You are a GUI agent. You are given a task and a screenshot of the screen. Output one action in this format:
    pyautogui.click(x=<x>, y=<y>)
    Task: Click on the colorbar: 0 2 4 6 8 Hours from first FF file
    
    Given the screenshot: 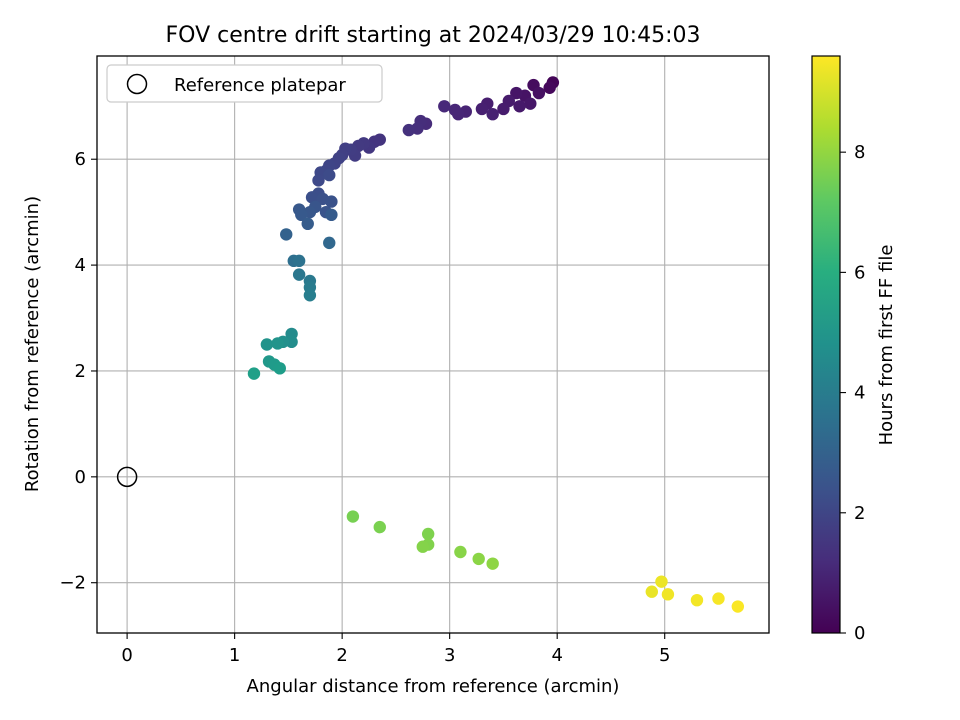 What is the action you would take?
    pyautogui.click(x=854, y=349)
    